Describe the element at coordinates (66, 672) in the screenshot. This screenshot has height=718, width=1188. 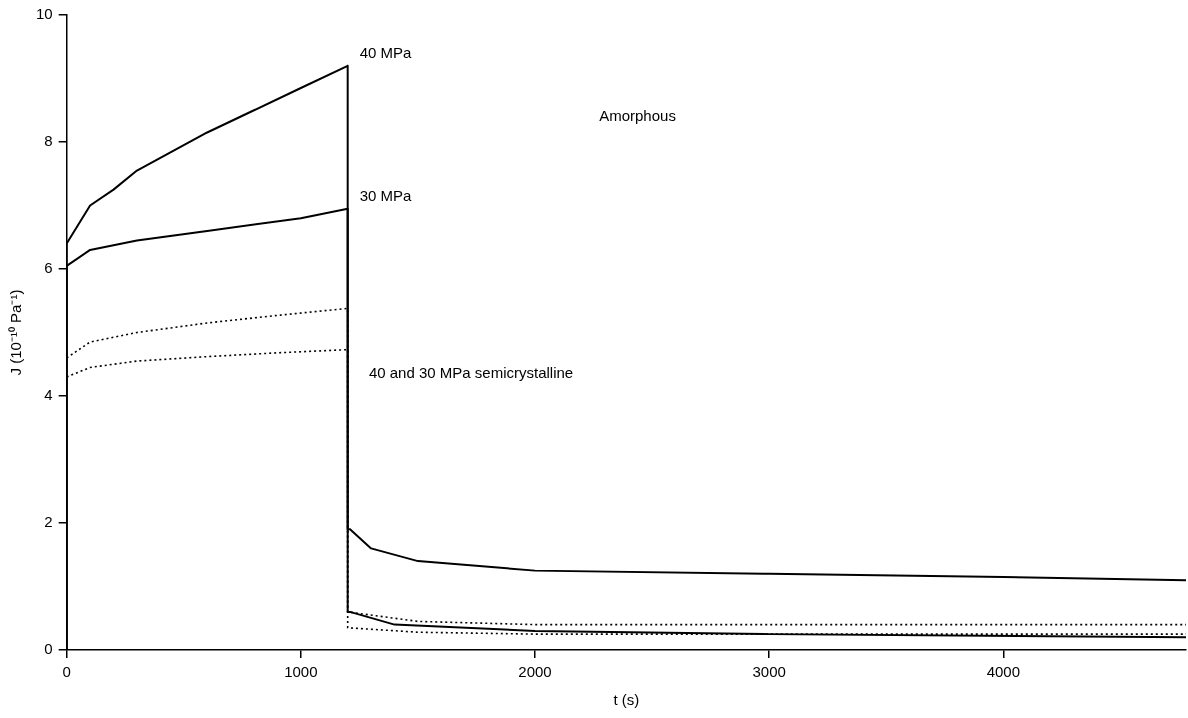
I see `x-tick-label: 0` at that location.